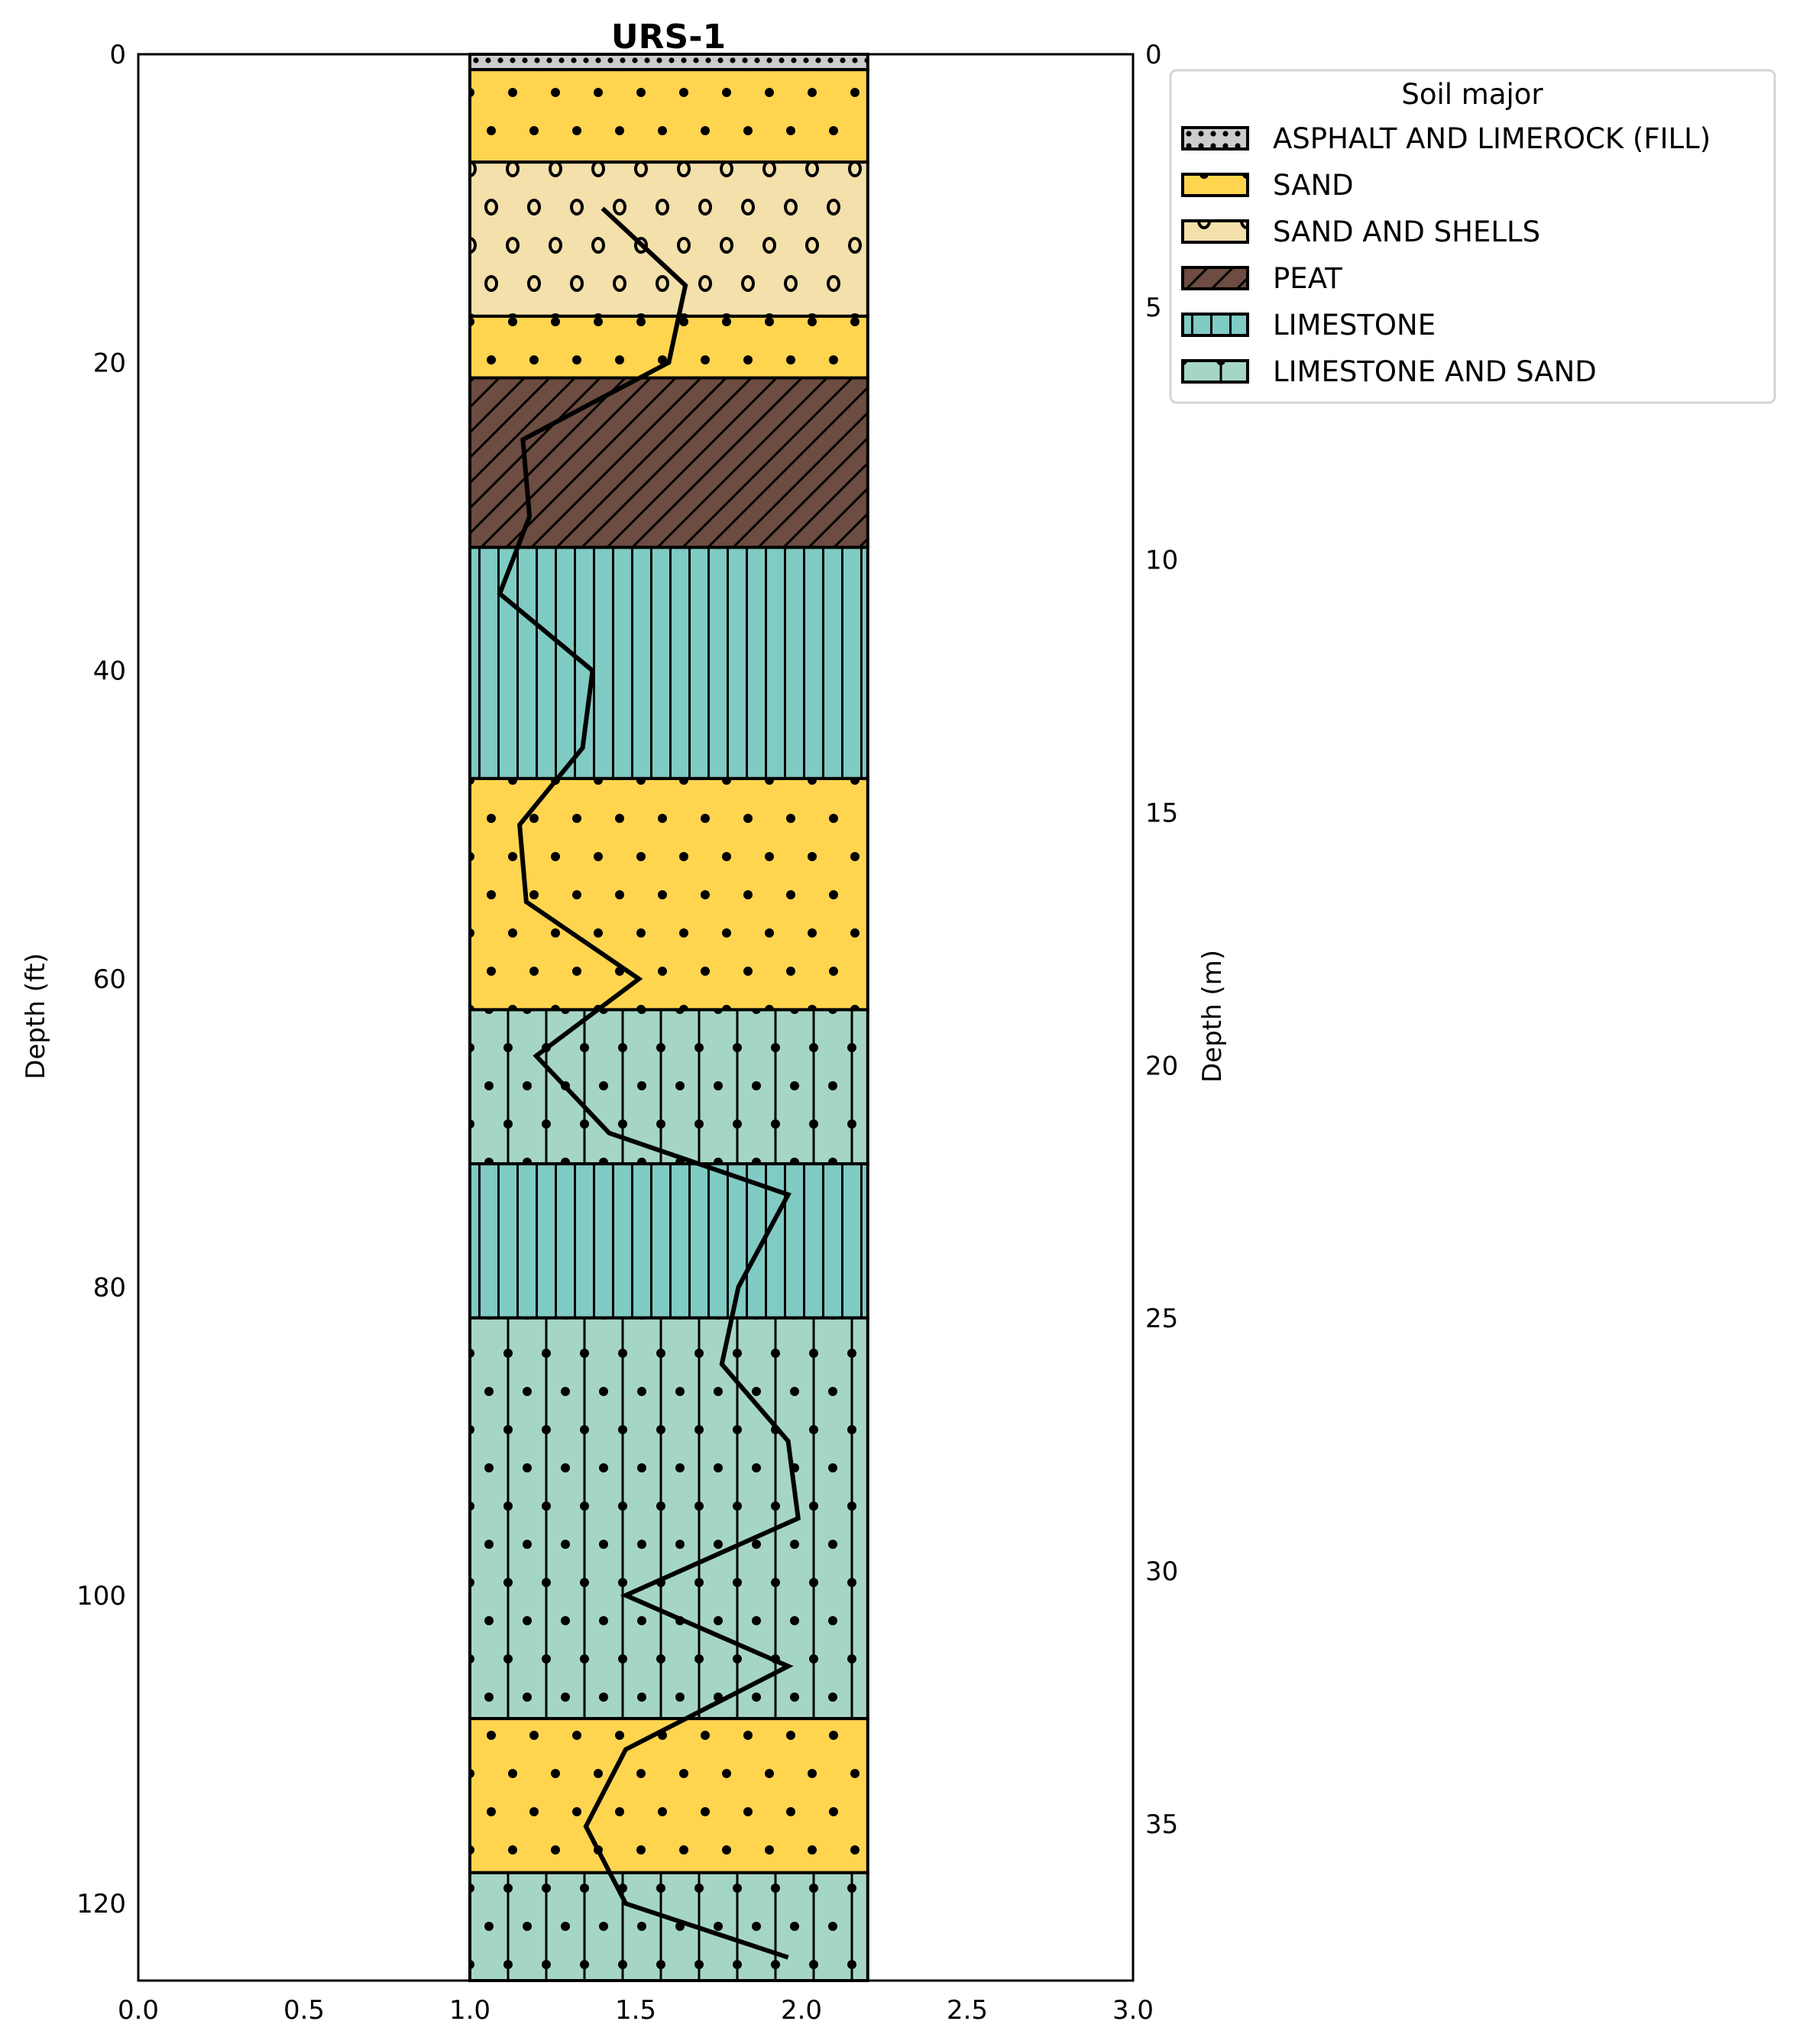 The width and height of the screenshot is (1800, 2044). I want to click on x-tick-label: 0.5, so click(304, 2011).